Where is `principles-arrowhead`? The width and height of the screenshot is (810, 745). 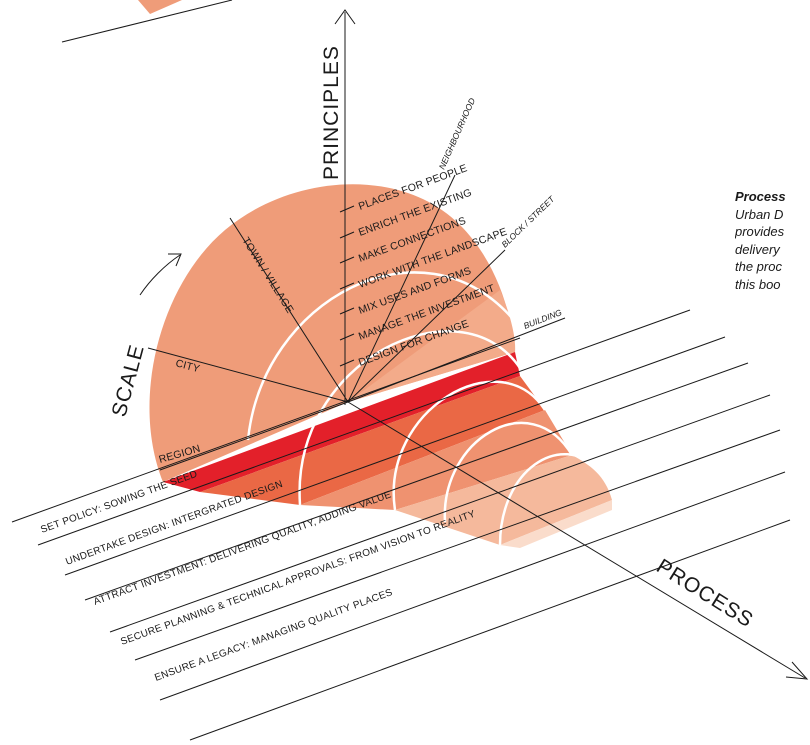
principles-arrowhead is located at coordinates (345, 17).